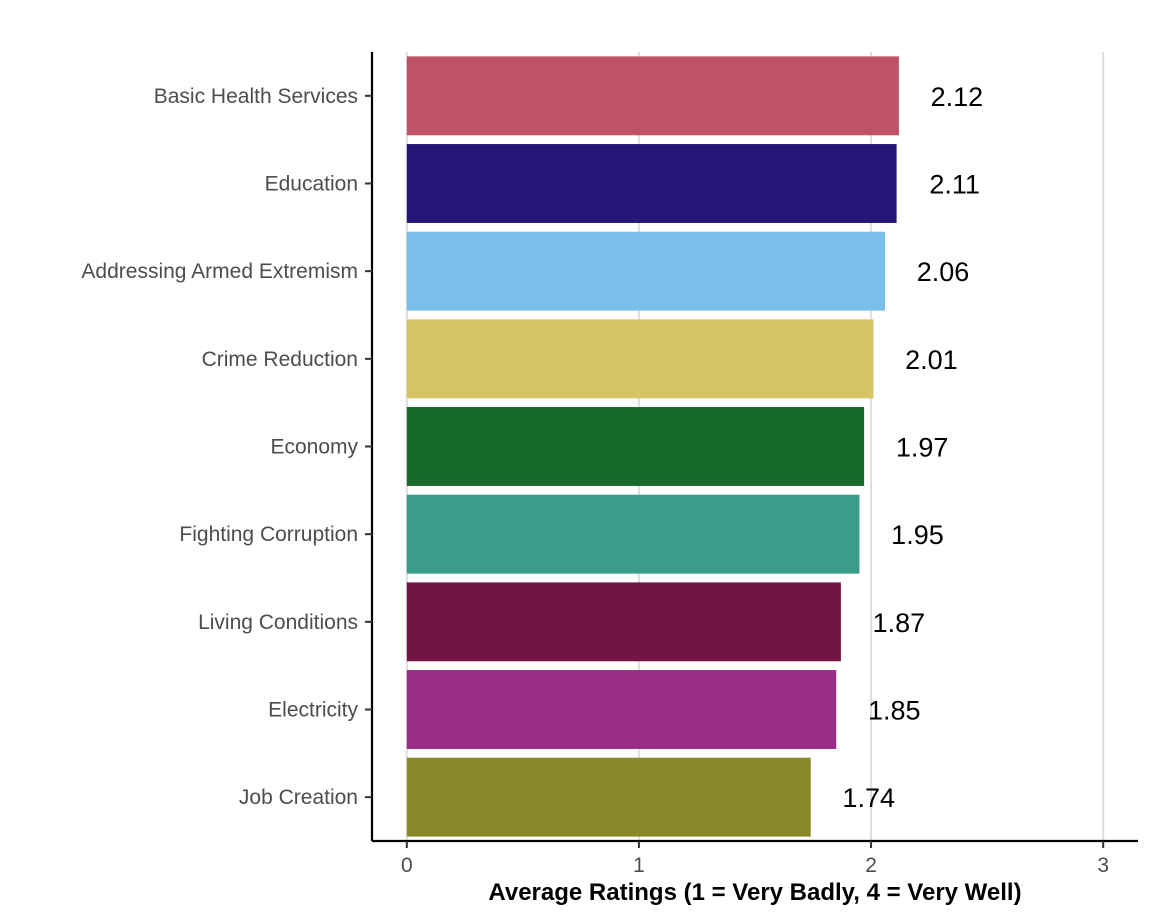 The height and width of the screenshot is (921, 1152). Describe the element at coordinates (280, 359) in the screenshot. I see `category-label: Crime Reduction` at that location.